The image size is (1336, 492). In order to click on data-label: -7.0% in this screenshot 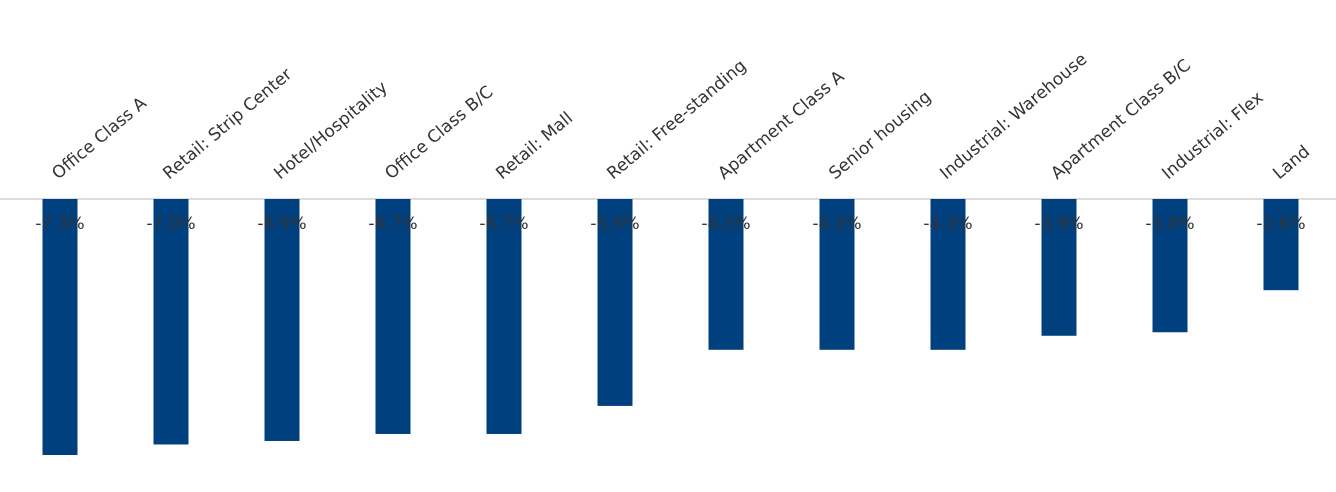, I will do `click(170, 224)`.